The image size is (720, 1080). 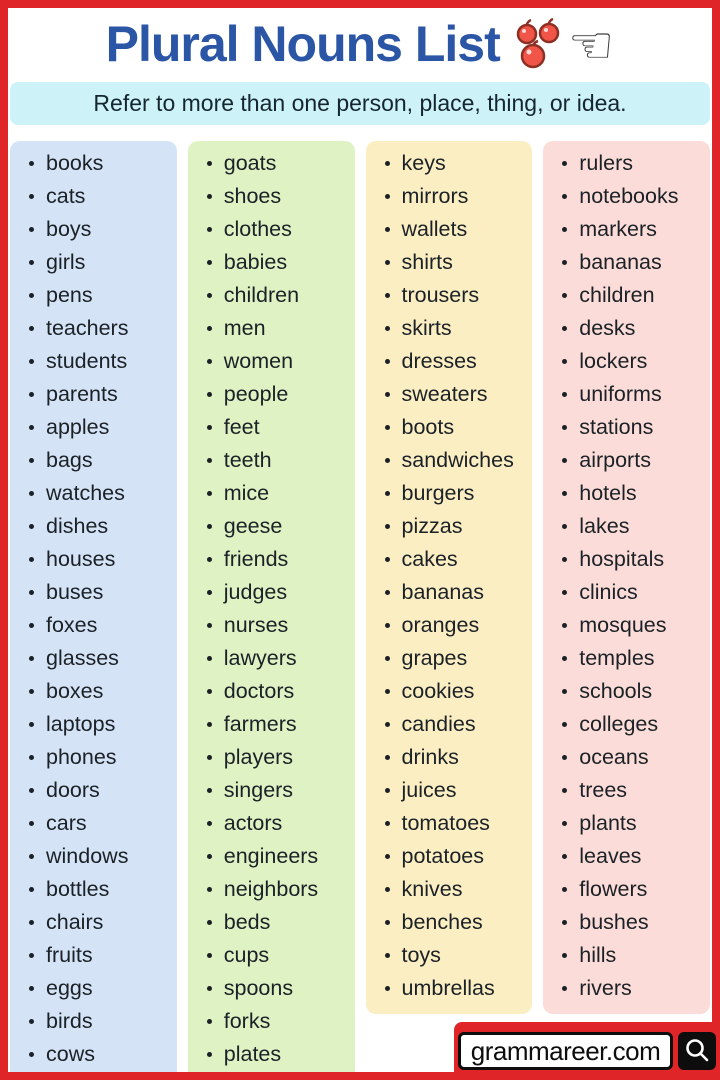 I want to click on noun-item: cups, so click(x=276, y=955).